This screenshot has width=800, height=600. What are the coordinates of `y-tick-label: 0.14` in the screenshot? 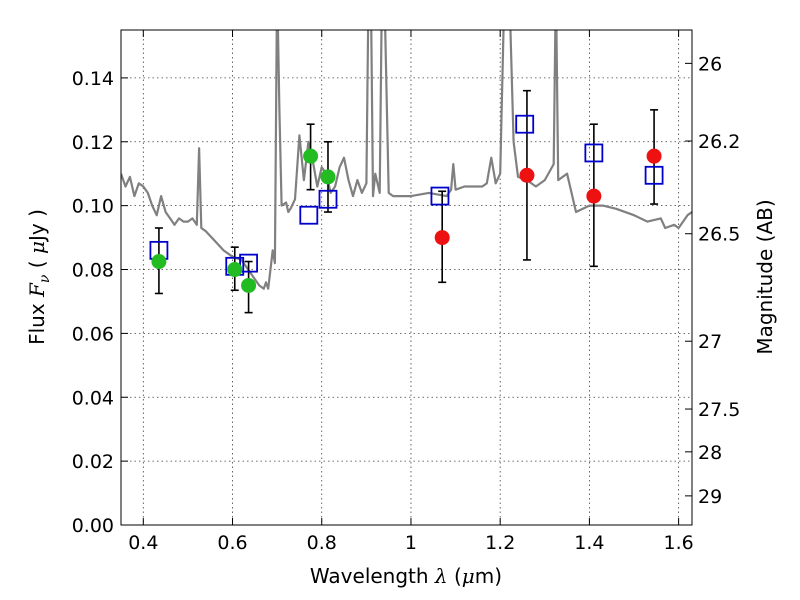 It's located at (93, 79).